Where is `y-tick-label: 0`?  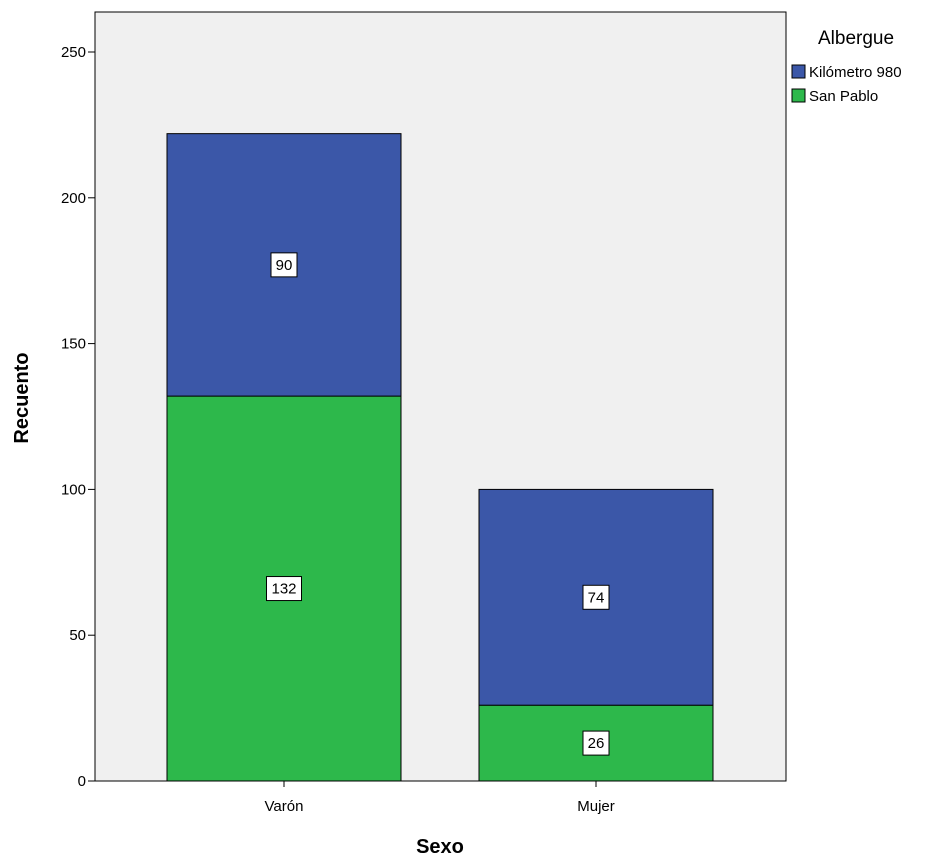
y-tick-label: 0 is located at coordinates (82, 781).